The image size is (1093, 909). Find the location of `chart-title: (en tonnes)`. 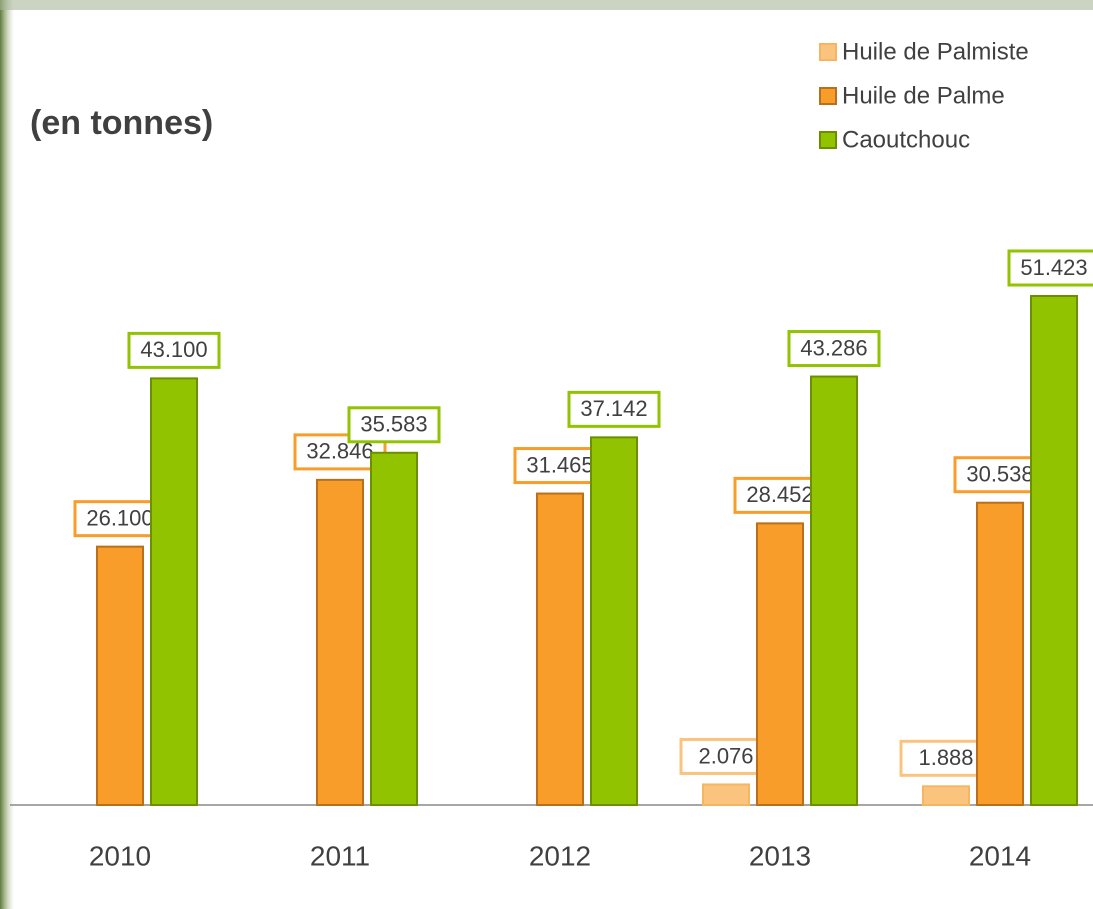

chart-title: (en tonnes) is located at coordinates (121, 123).